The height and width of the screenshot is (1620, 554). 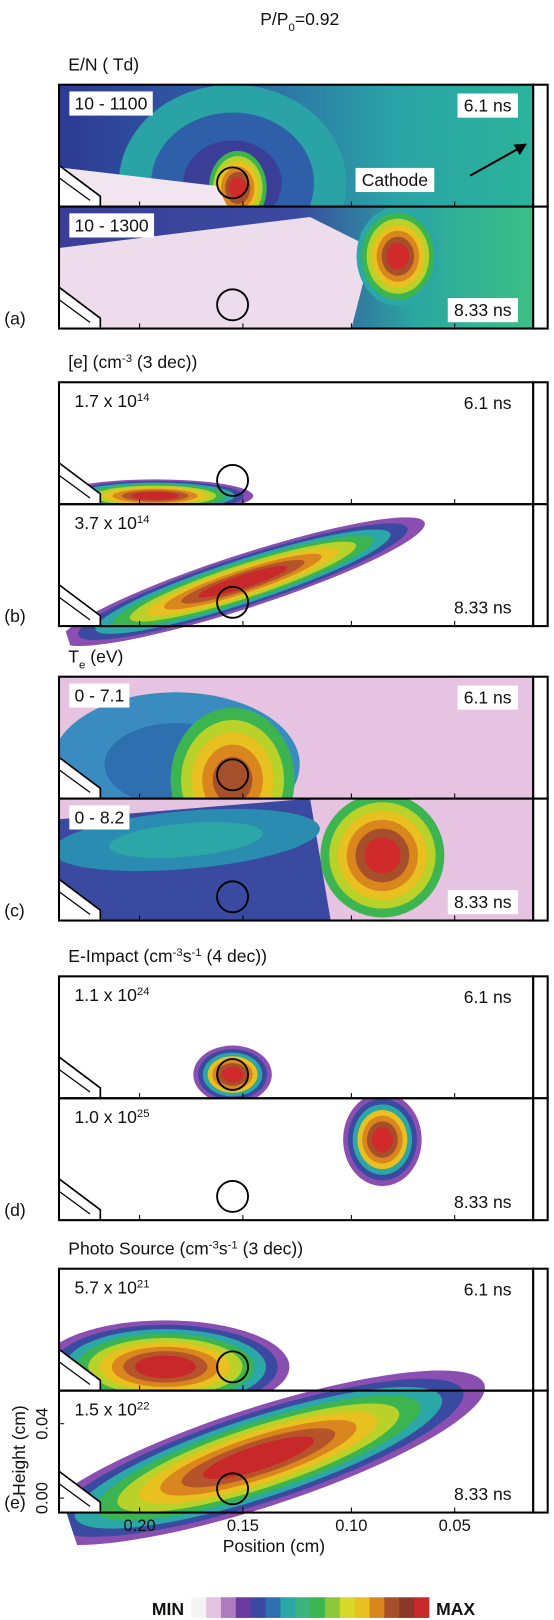 What do you see at coordinates (73, 656) in the screenshot?
I see `text-part: T` at bounding box center [73, 656].